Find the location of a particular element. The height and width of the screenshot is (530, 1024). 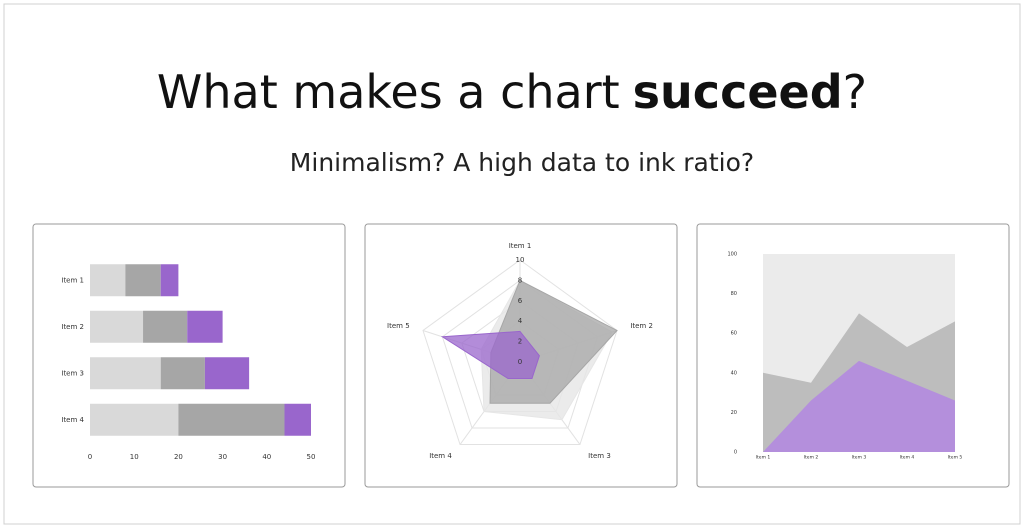

axis-label: Item 1 is located at coordinates (520, 246).